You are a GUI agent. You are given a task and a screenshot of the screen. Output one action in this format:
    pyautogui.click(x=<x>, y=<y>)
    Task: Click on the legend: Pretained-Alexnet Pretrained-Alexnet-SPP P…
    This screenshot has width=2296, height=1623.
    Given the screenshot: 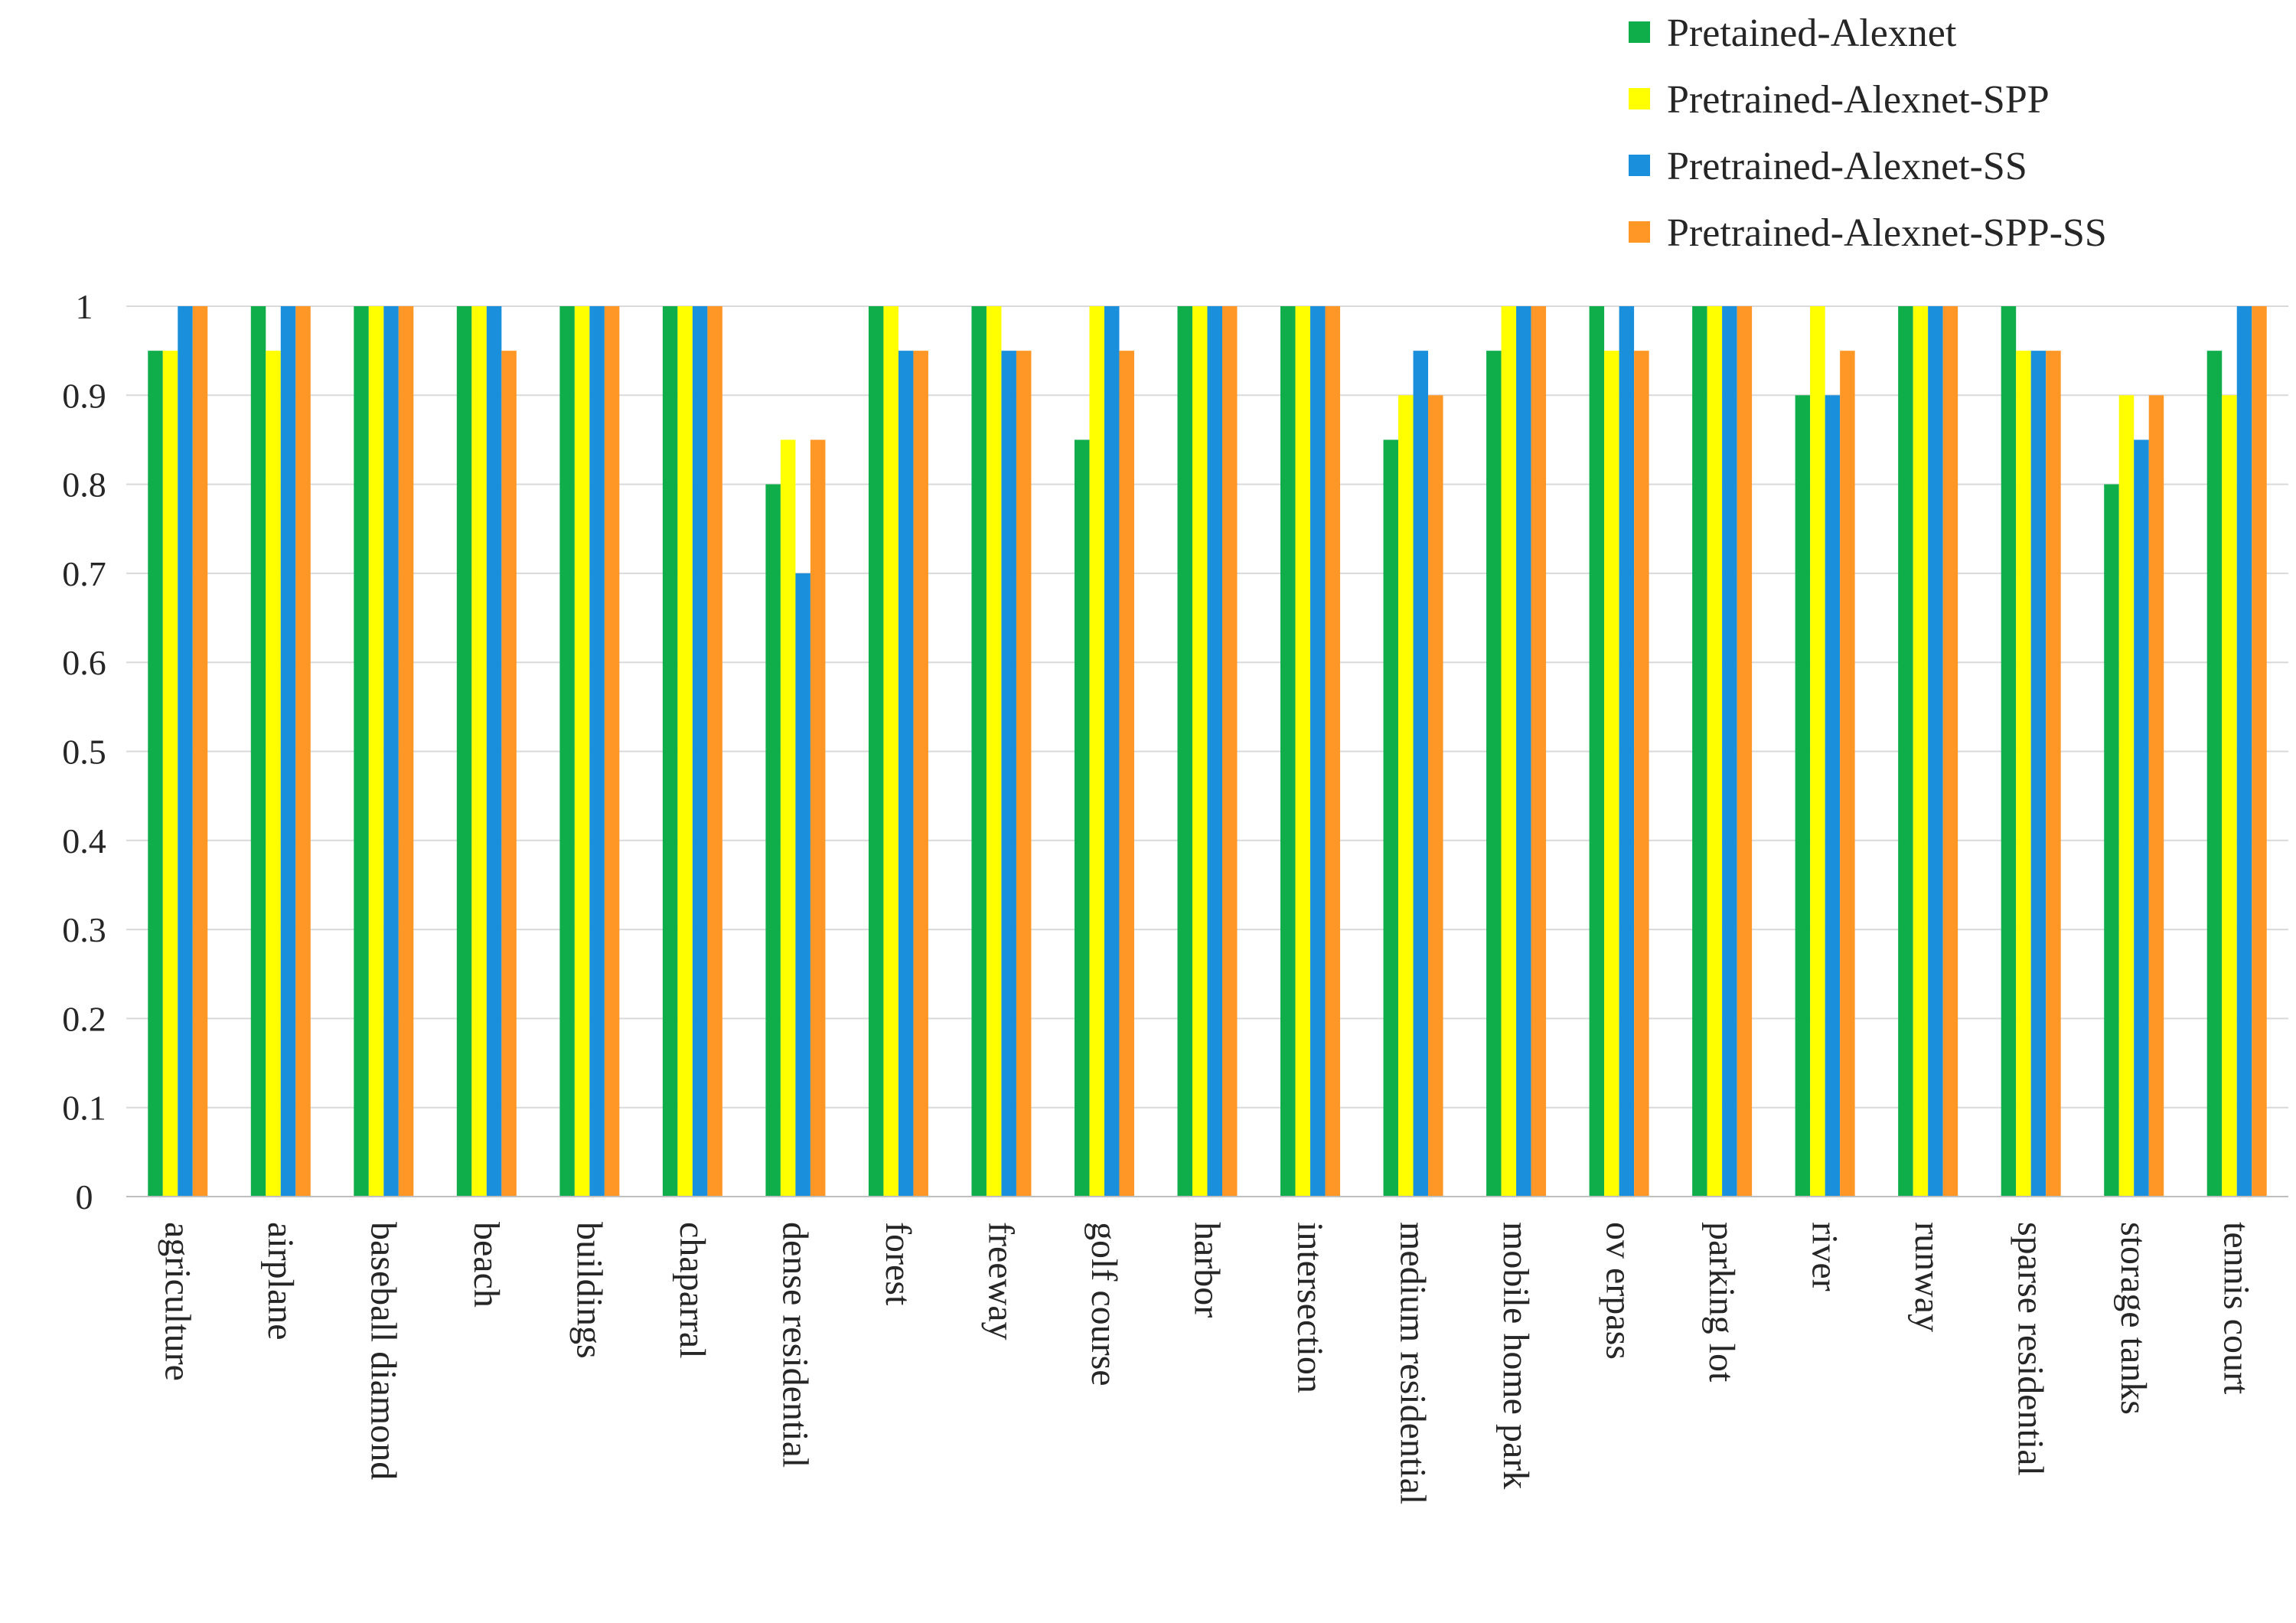 What is the action you would take?
    pyautogui.click(x=1868, y=133)
    